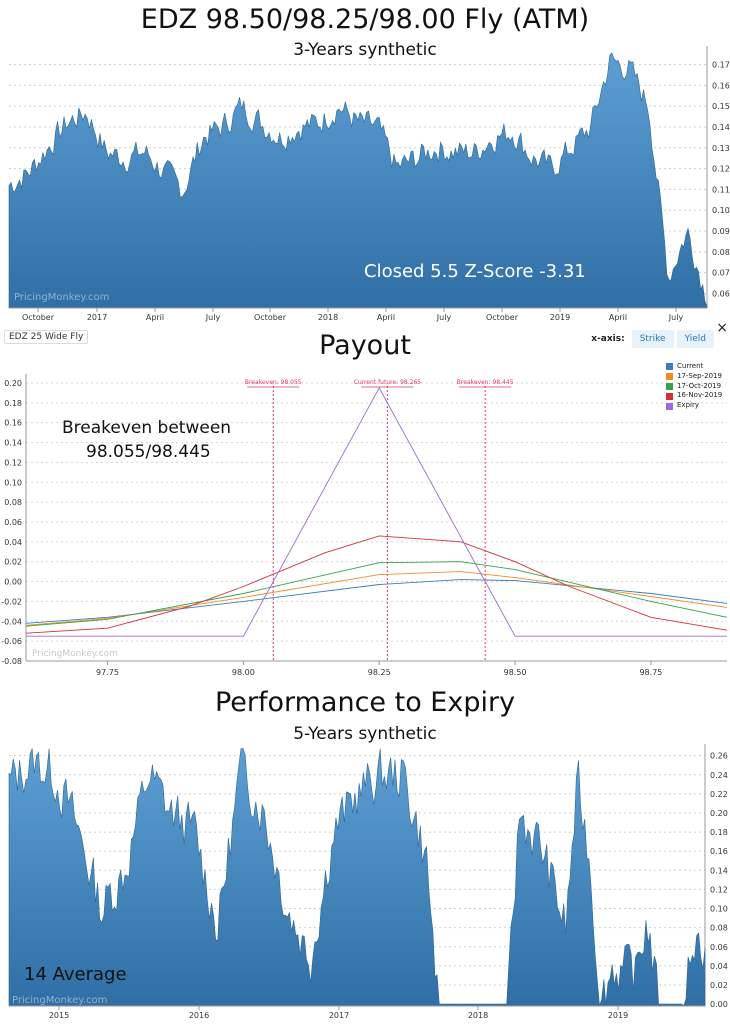  What do you see at coordinates (721, 231) in the screenshot?
I see `y-tick-label: 0.09` at bounding box center [721, 231].